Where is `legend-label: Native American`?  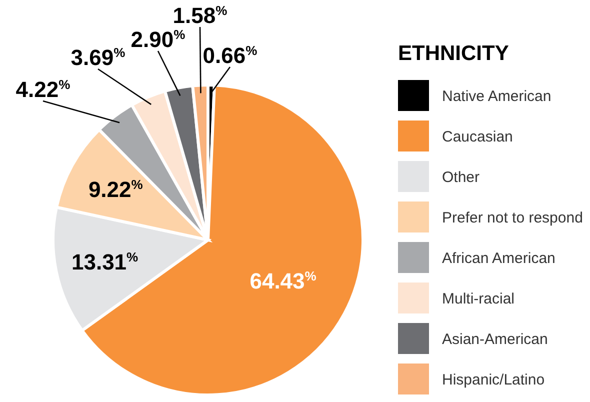
legend-label: Native American is located at coordinates (497, 96).